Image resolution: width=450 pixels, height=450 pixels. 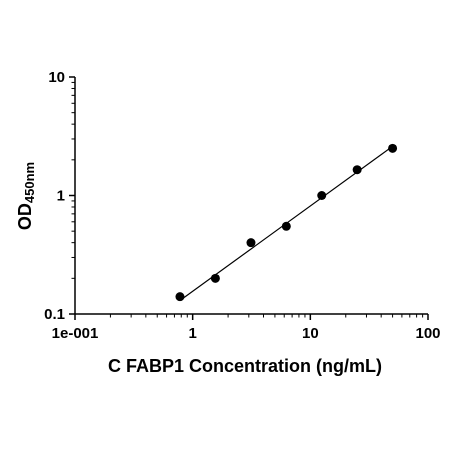 What do you see at coordinates (75, 333) in the screenshot?
I see `x-tick-label: 1e-001` at bounding box center [75, 333].